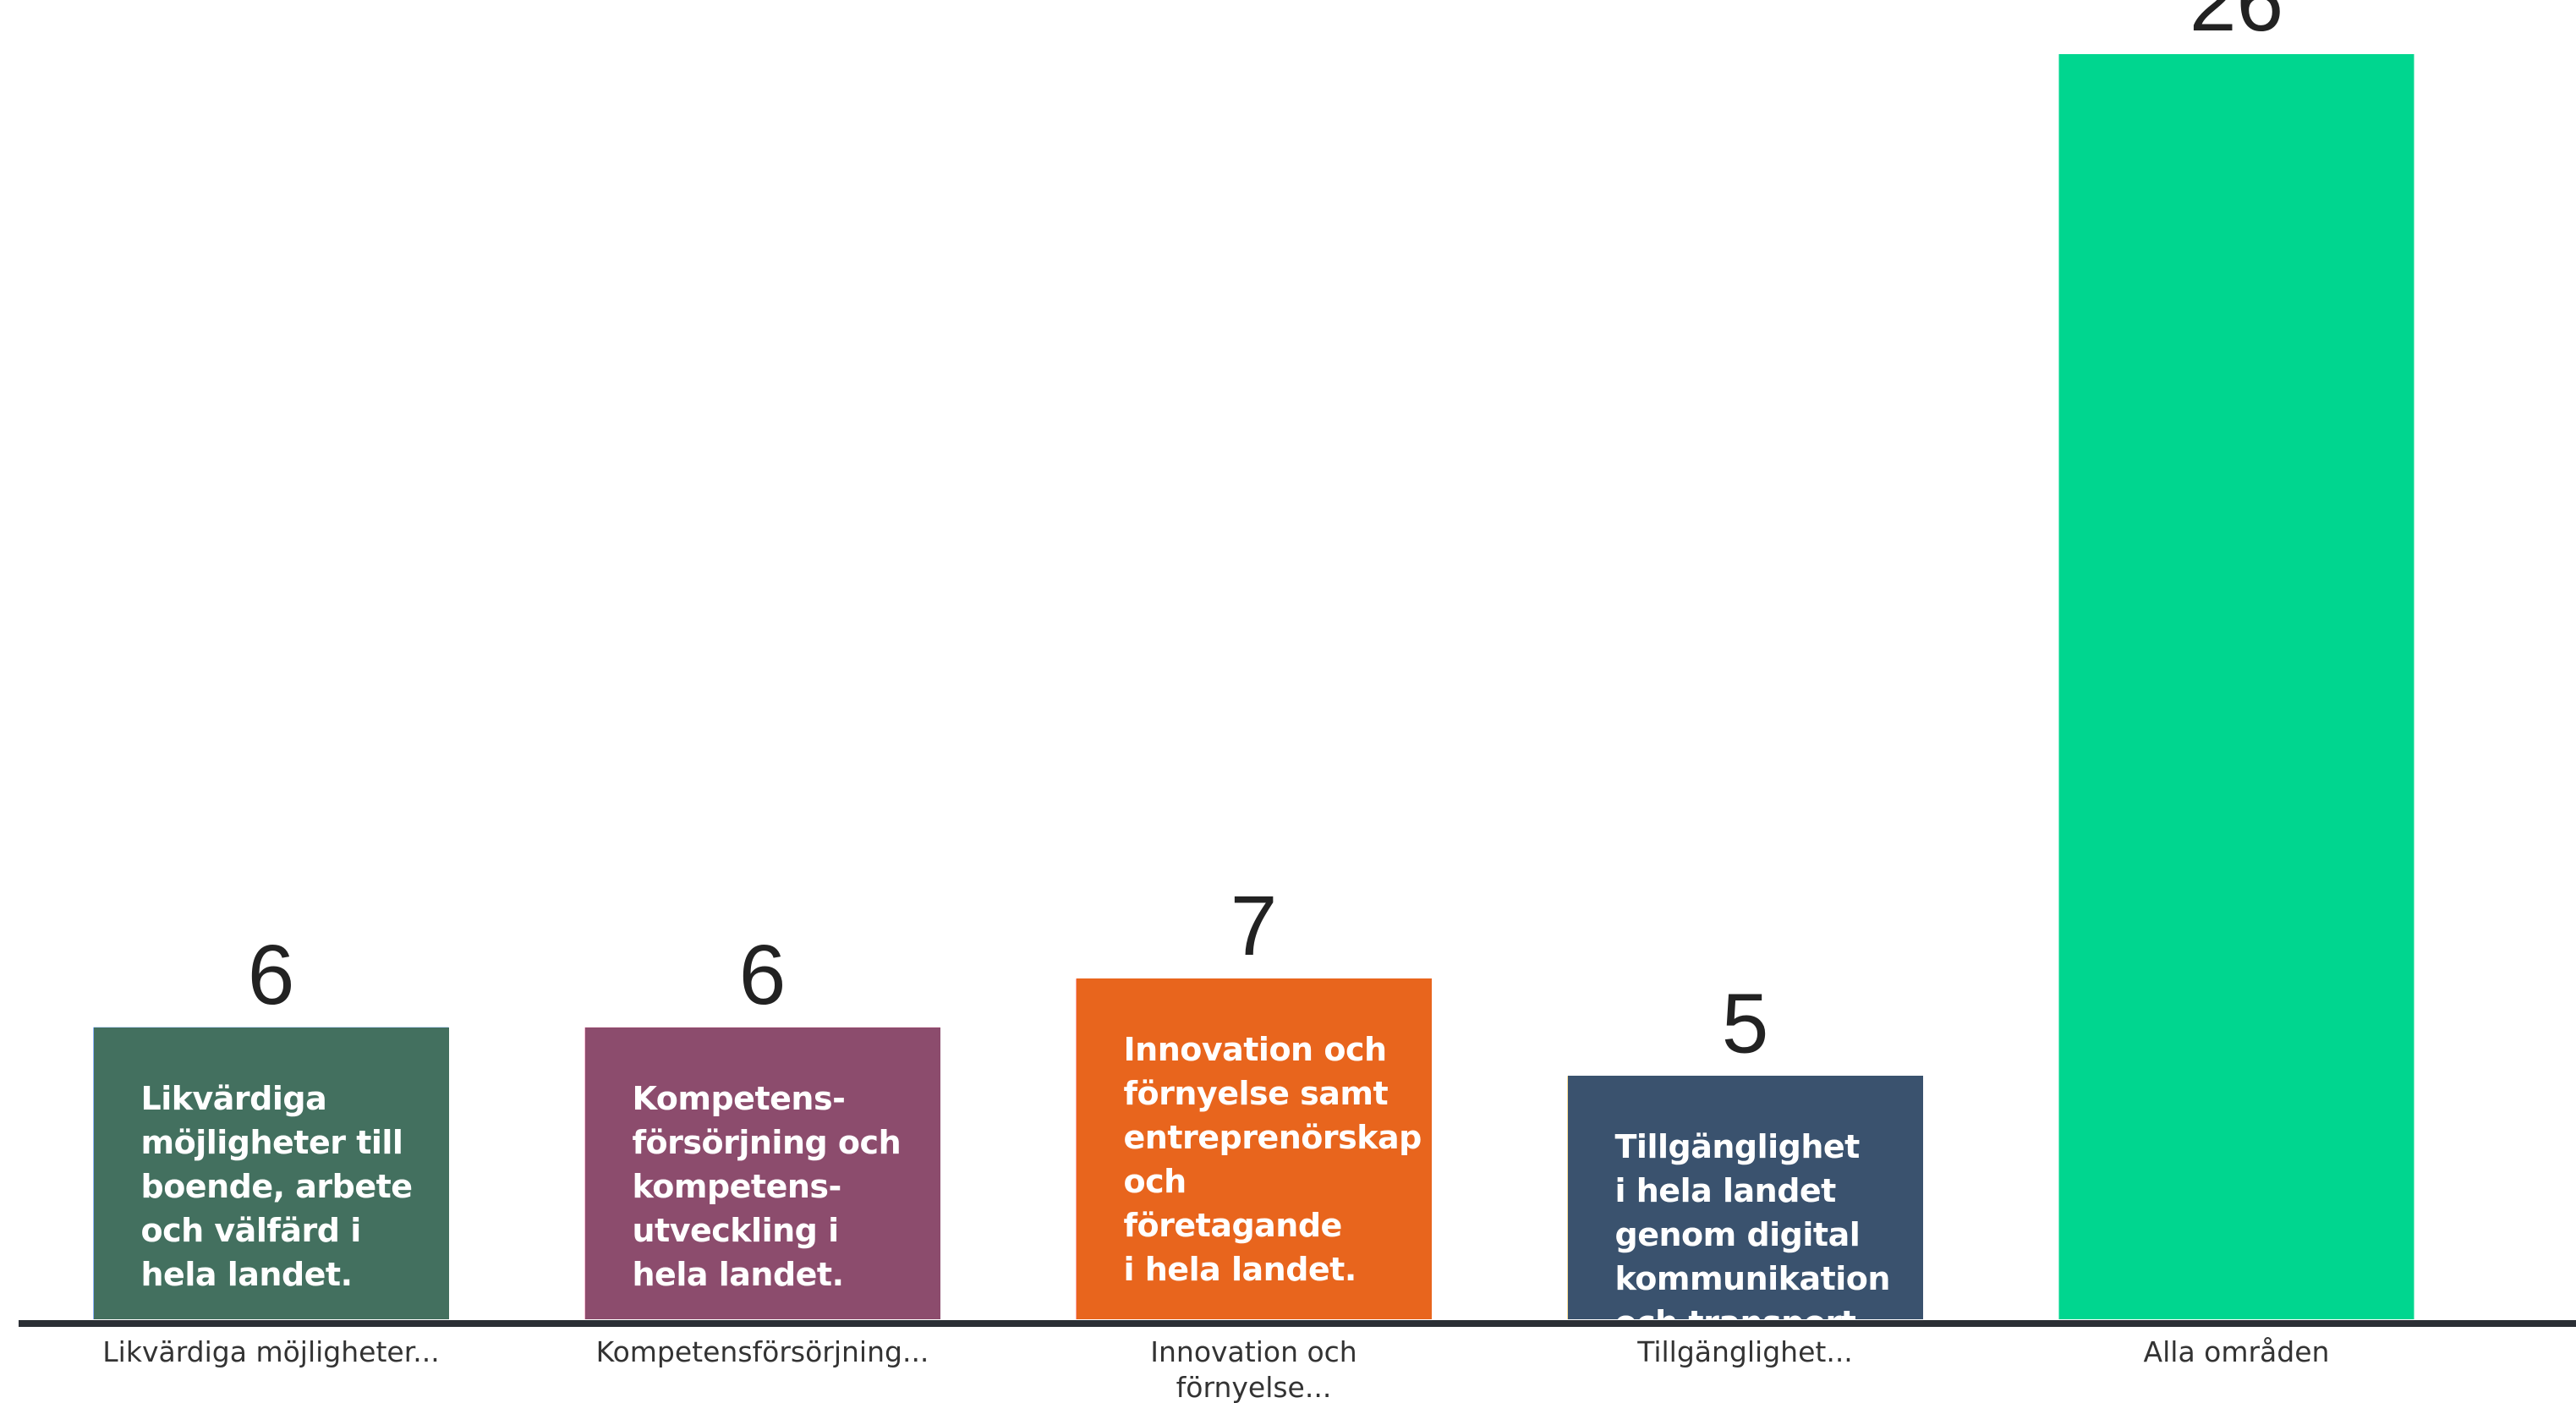  What do you see at coordinates (271, 975) in the screenshot?
I see `value-label-1: 6` at bounding box center [271, 975].